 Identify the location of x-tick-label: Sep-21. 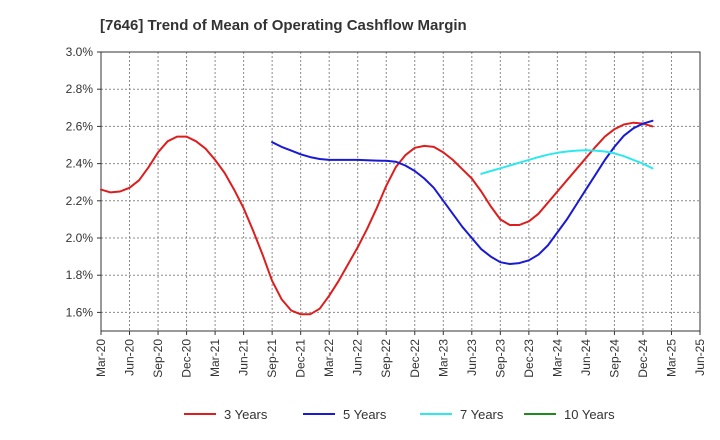
(272, 358).